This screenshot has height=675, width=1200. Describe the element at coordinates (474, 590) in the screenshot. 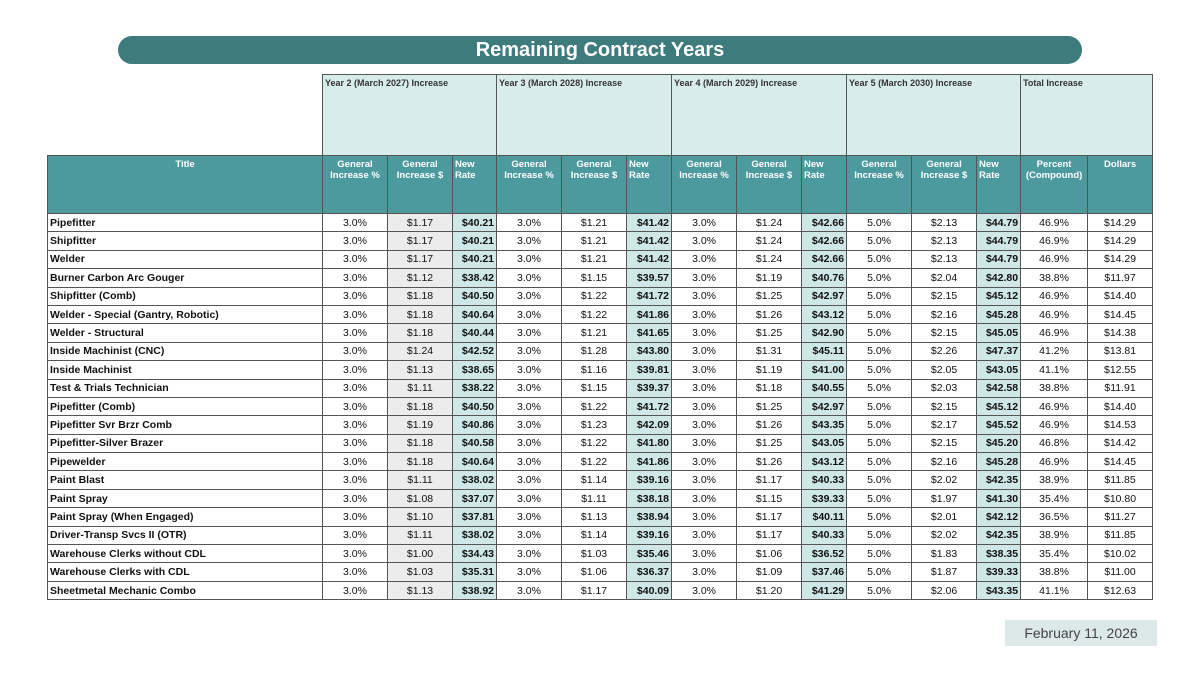

I see `value-cell: $38.92` at that location.